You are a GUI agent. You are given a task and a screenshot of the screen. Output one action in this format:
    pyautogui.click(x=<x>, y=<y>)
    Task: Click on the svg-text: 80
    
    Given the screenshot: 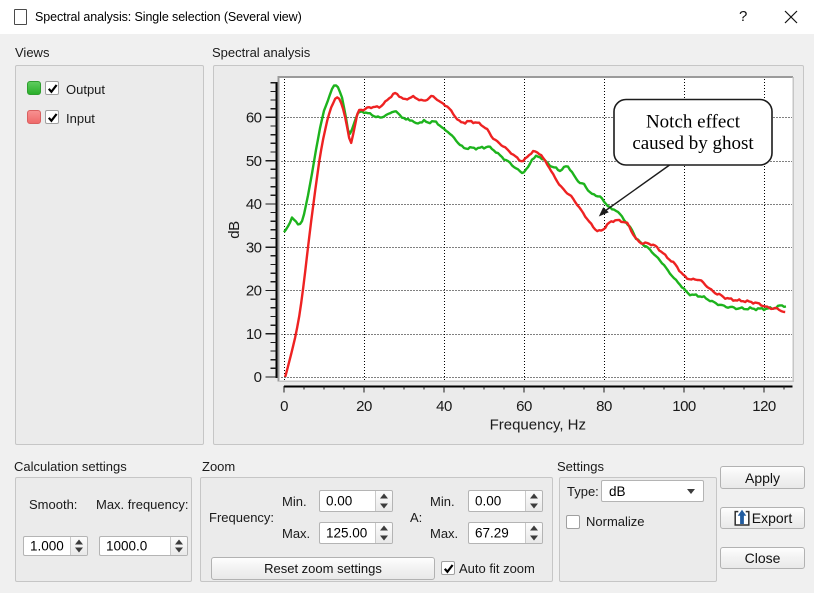 What is the action you would take?
    pyautogui.click(x=604, y=406)
    